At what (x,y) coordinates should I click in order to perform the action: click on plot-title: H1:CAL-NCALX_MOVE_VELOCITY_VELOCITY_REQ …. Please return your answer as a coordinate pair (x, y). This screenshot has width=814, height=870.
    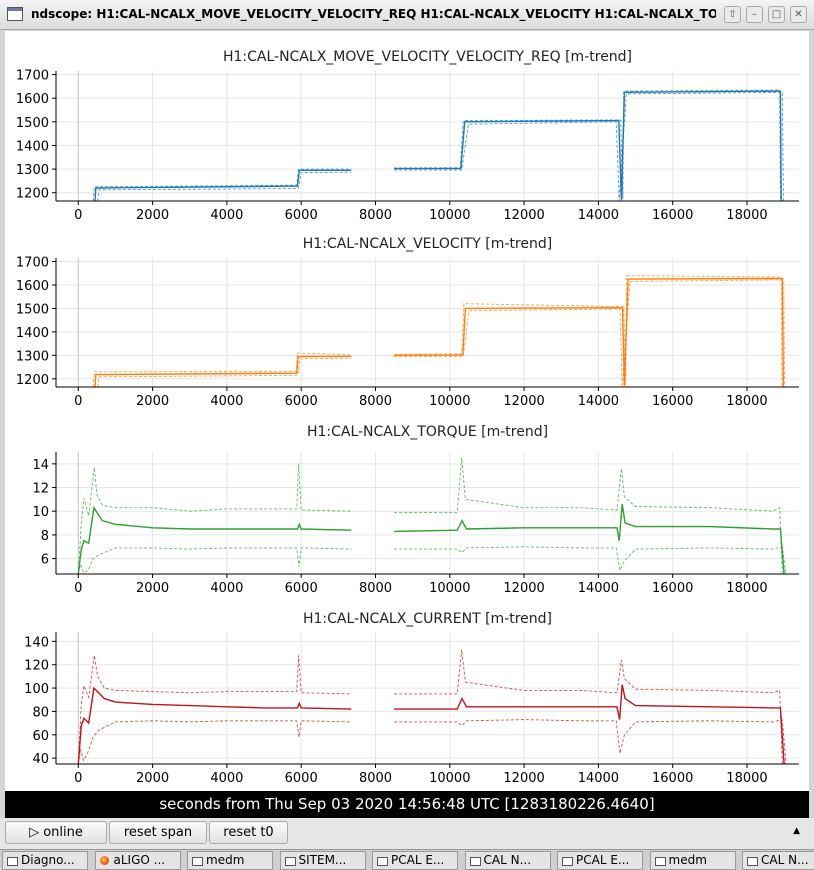
    Looking at the image, I should click on (427, 57).